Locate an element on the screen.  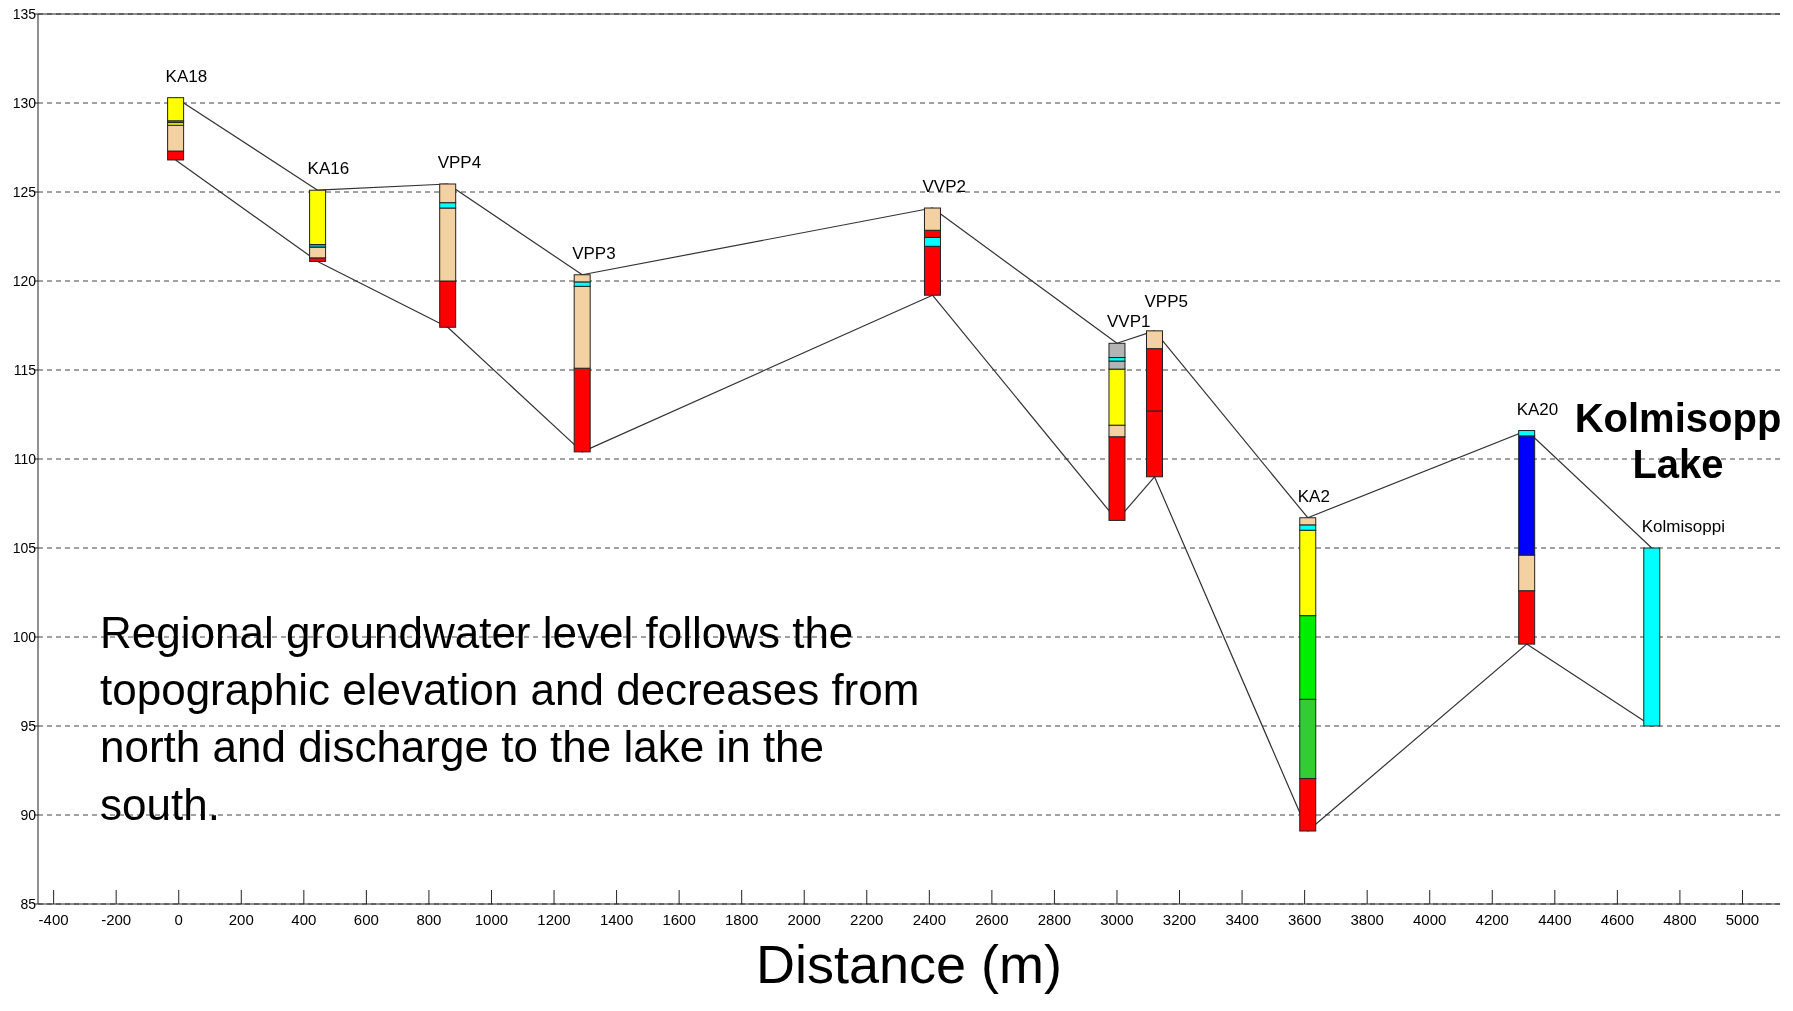
x-tick-label: 2600 is located at coordinates (992, 919).